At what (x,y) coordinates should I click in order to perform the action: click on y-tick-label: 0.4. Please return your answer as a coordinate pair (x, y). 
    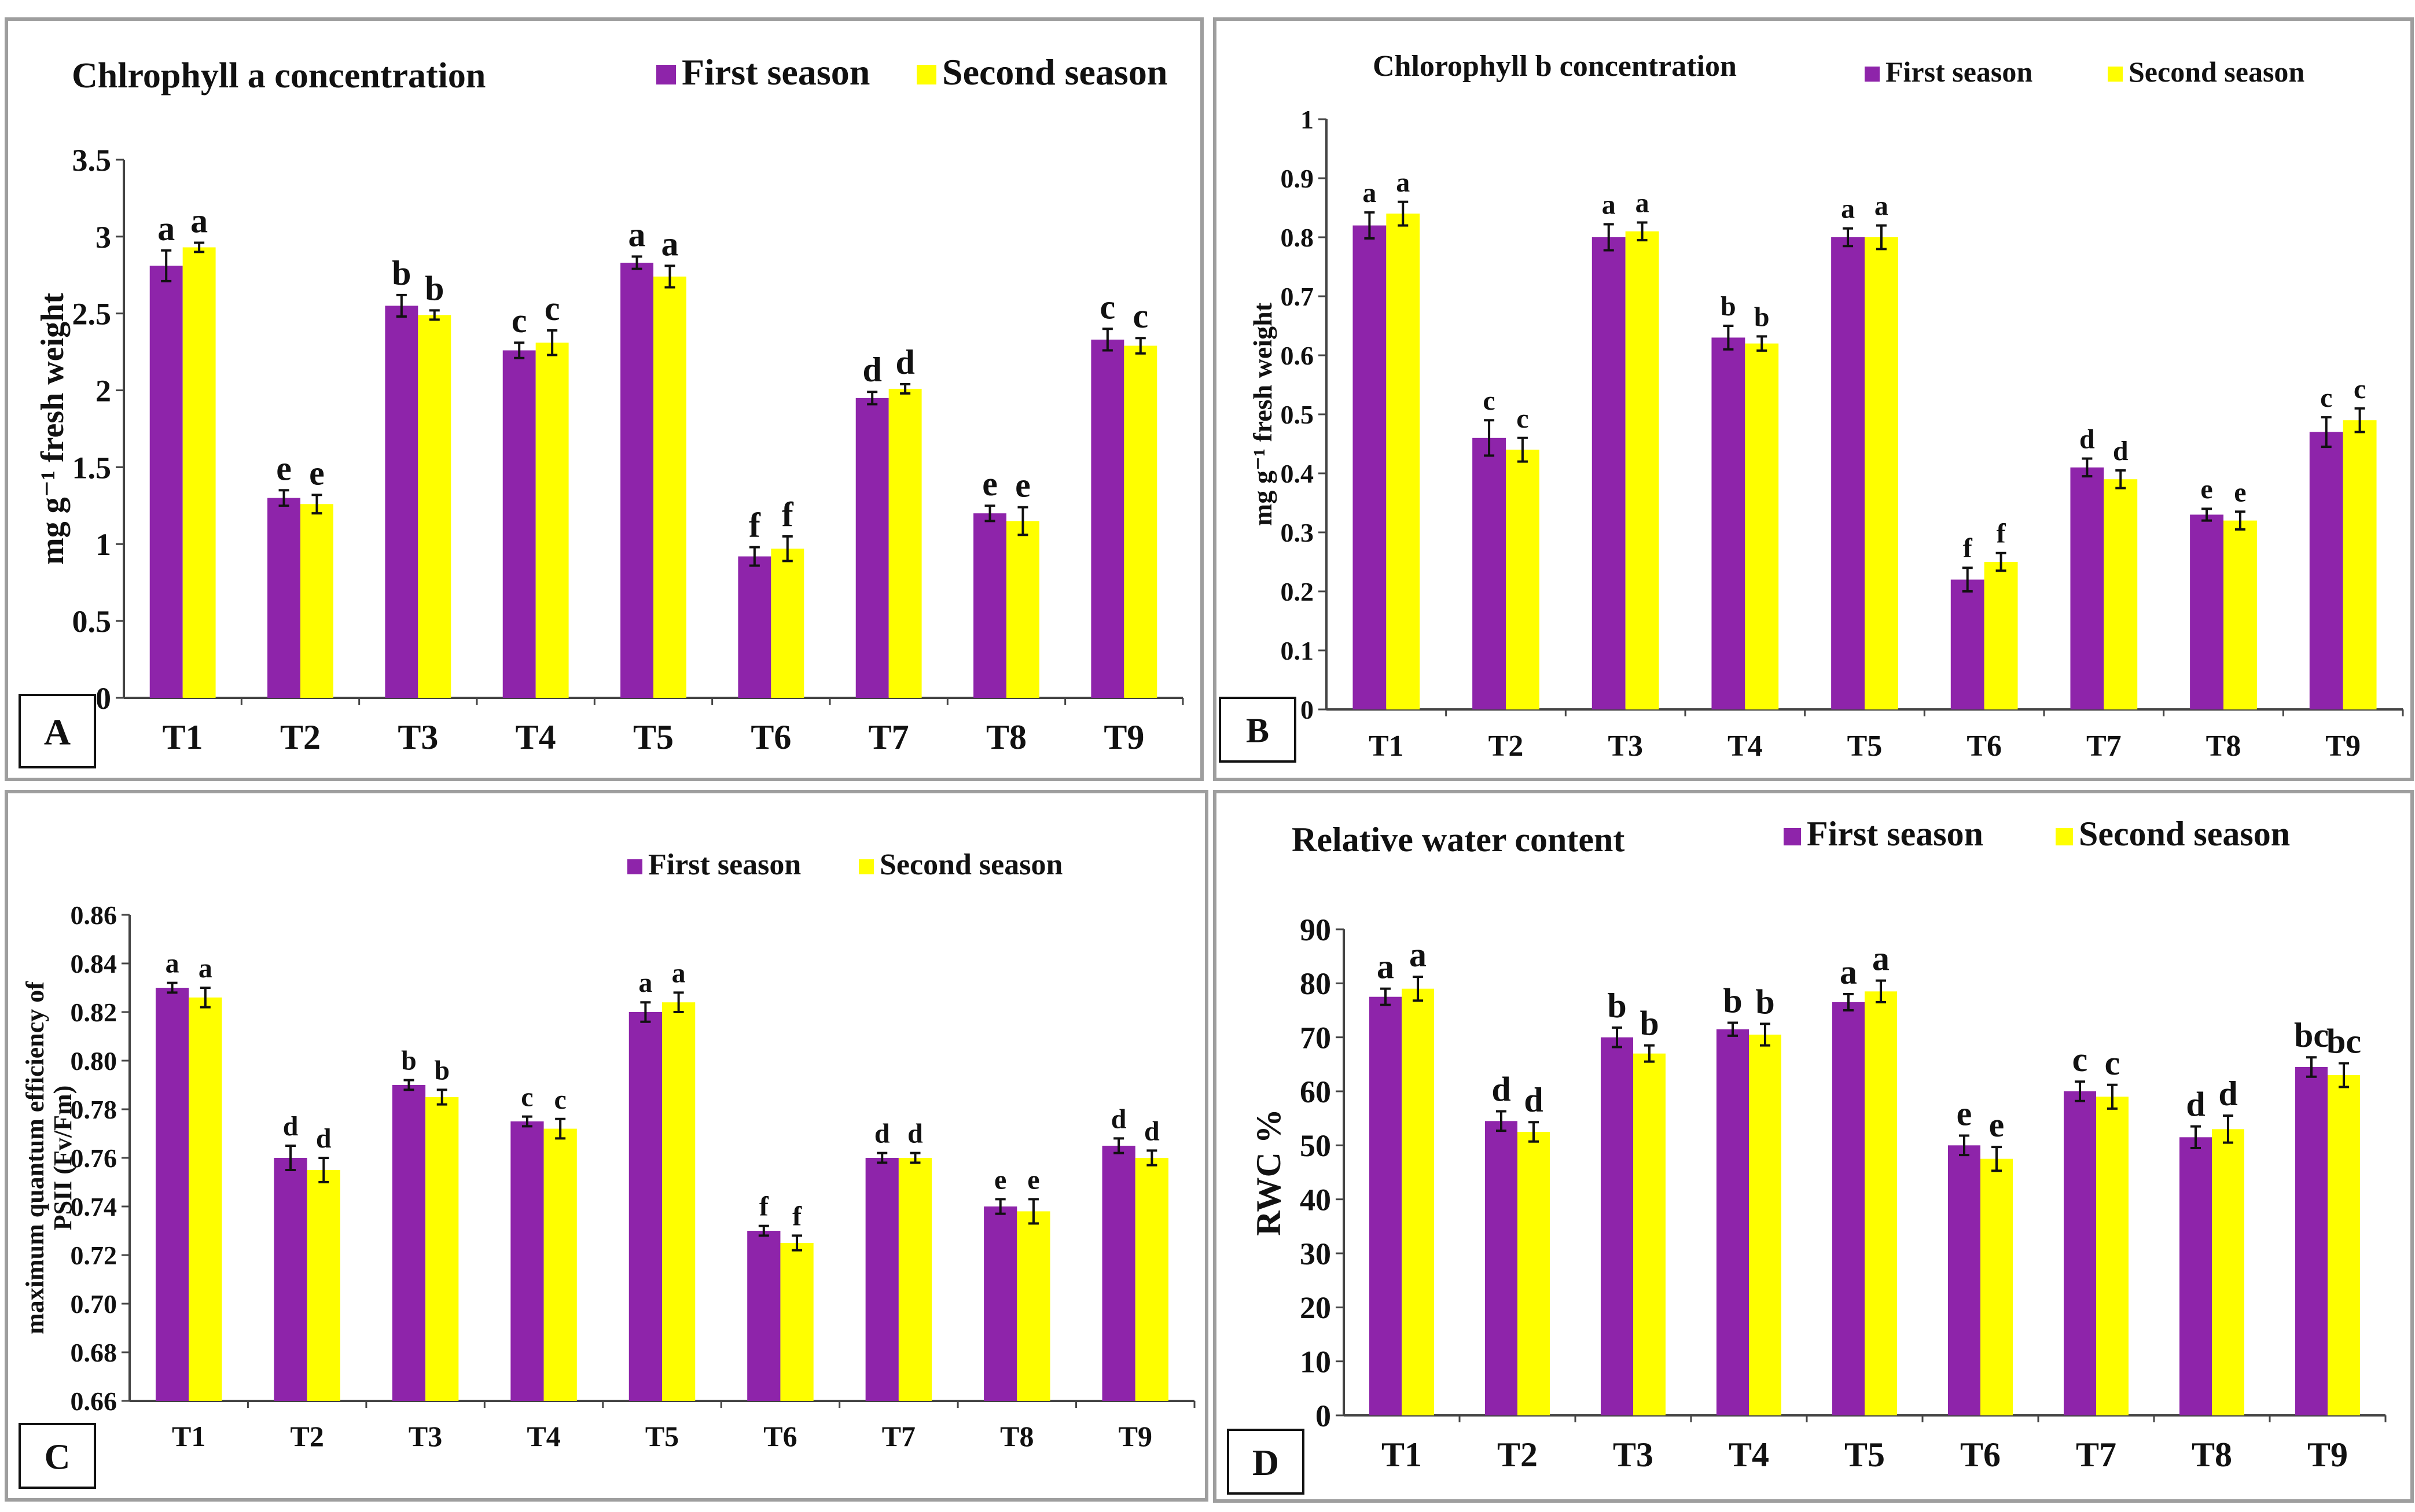
    Looking at the image, I should click on (1297, 473).